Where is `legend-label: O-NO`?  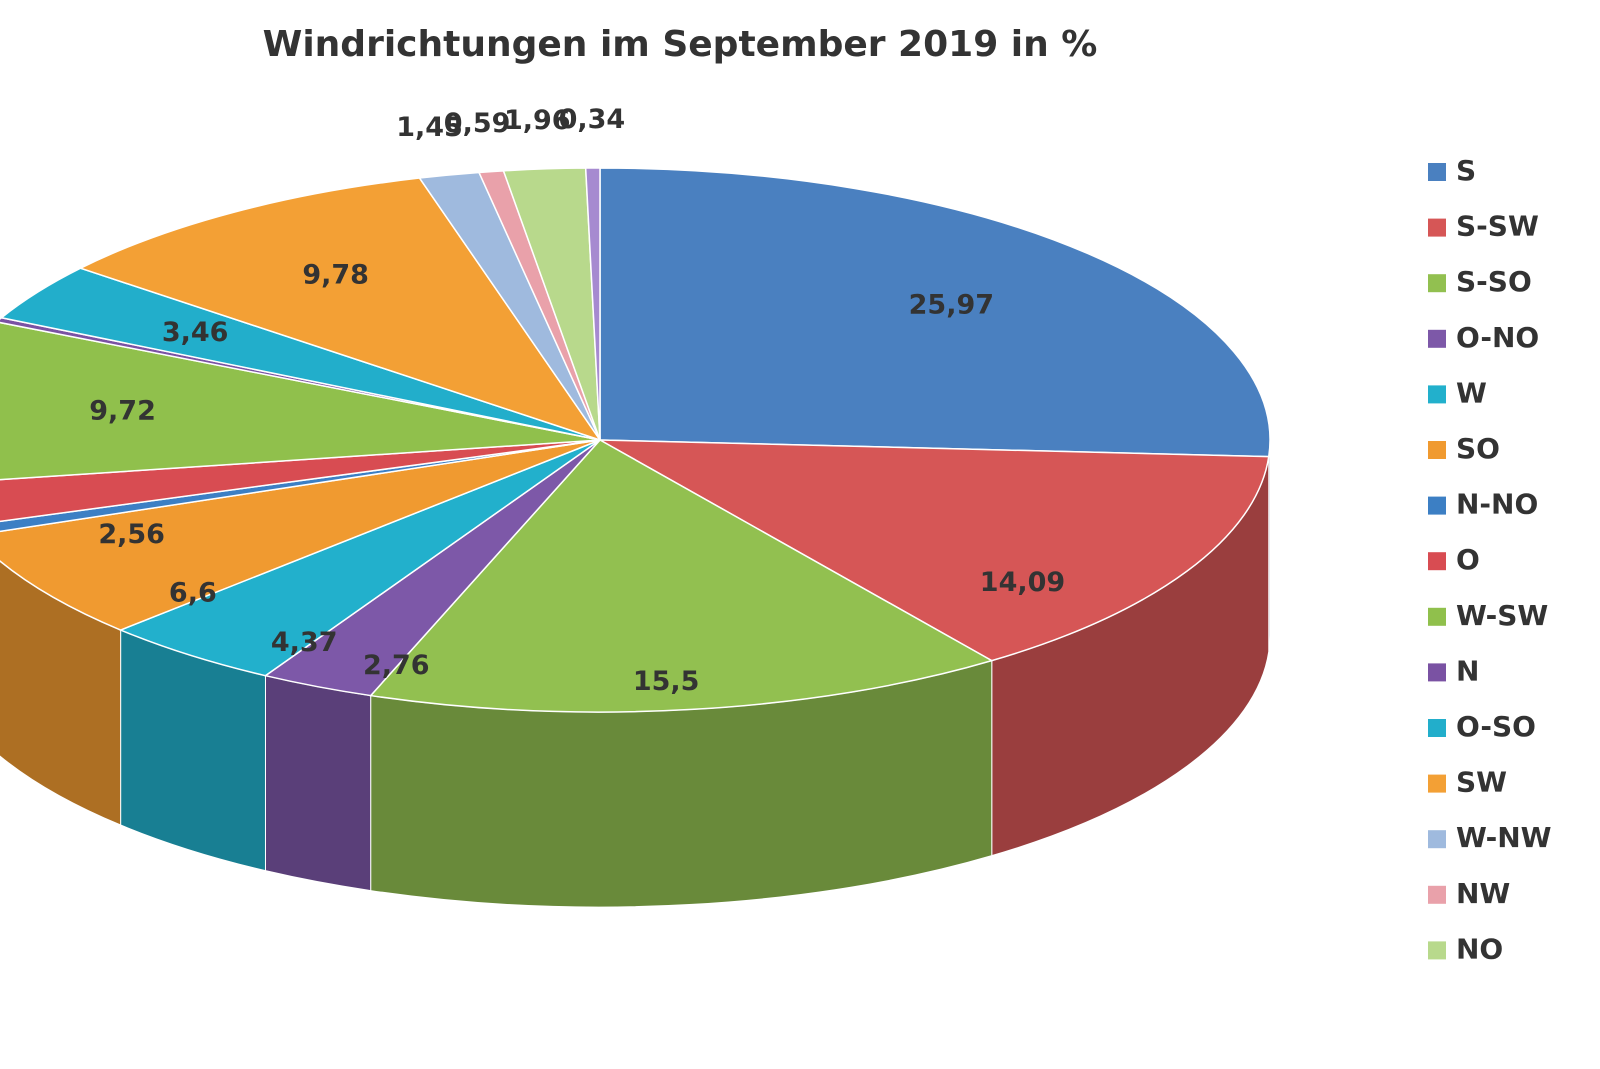 legend-label: O-NO is located at coordinates (1497, 337).